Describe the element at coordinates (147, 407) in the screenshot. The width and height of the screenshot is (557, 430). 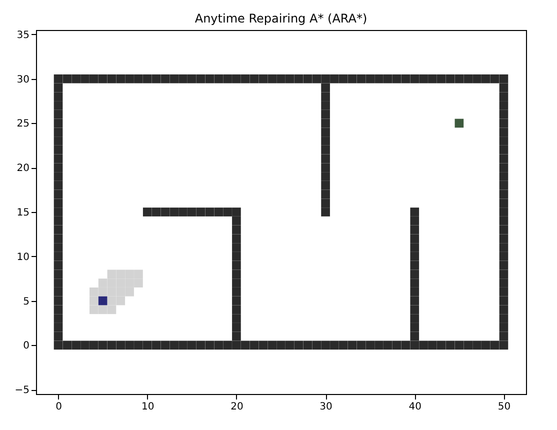
I see `x-tick-label: 10` at that location.